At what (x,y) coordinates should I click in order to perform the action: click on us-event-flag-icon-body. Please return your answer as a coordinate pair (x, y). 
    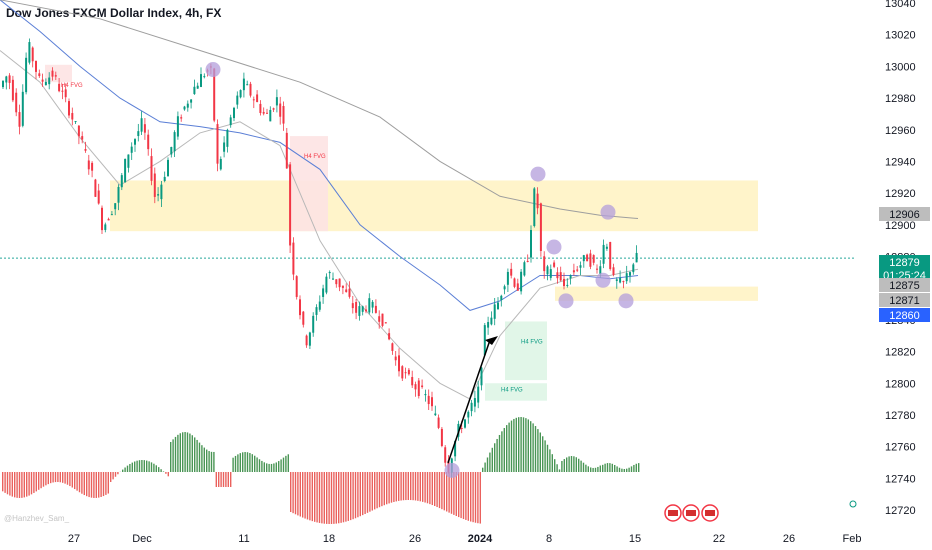
    Looking at the image, I should click on (673, 513).